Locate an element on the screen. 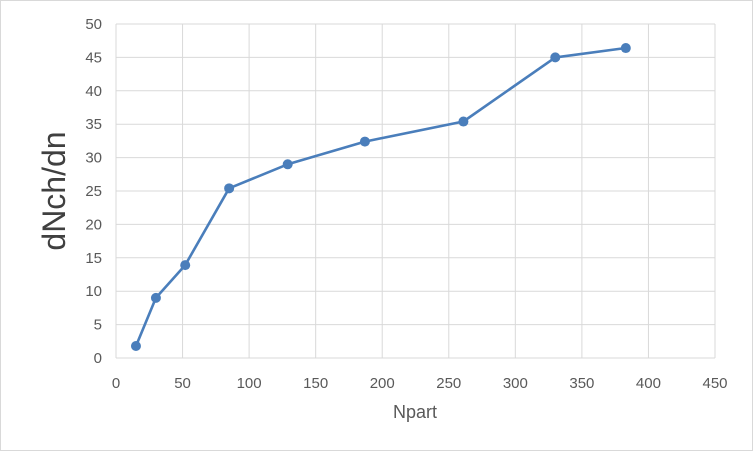  x-tick-label: 450 is located at coordinates (714, 383).